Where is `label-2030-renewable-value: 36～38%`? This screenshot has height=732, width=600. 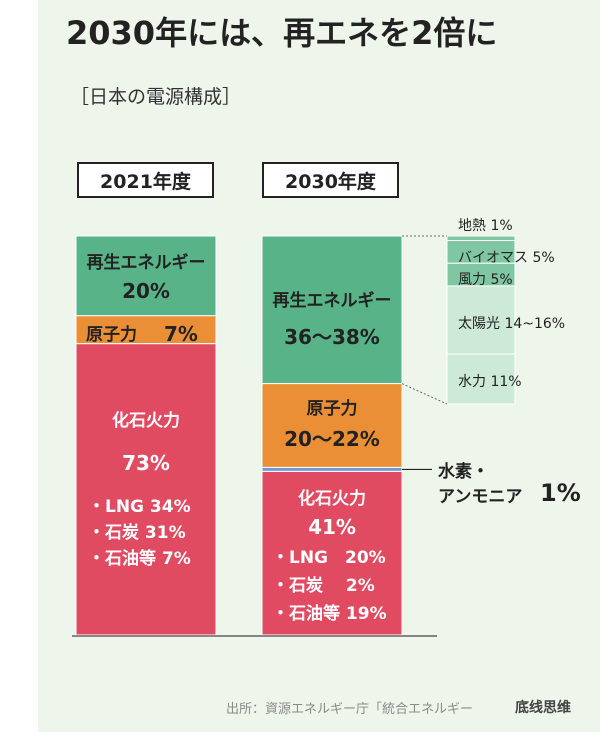
label-2030-renewable-value: 36～38% is located at coordinates (332, 337).